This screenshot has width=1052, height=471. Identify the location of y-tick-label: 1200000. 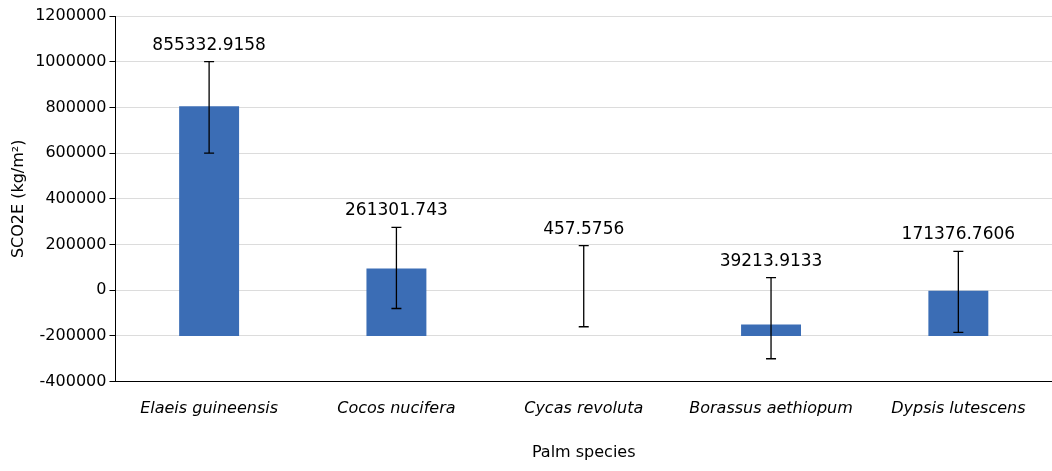
(71, 15).